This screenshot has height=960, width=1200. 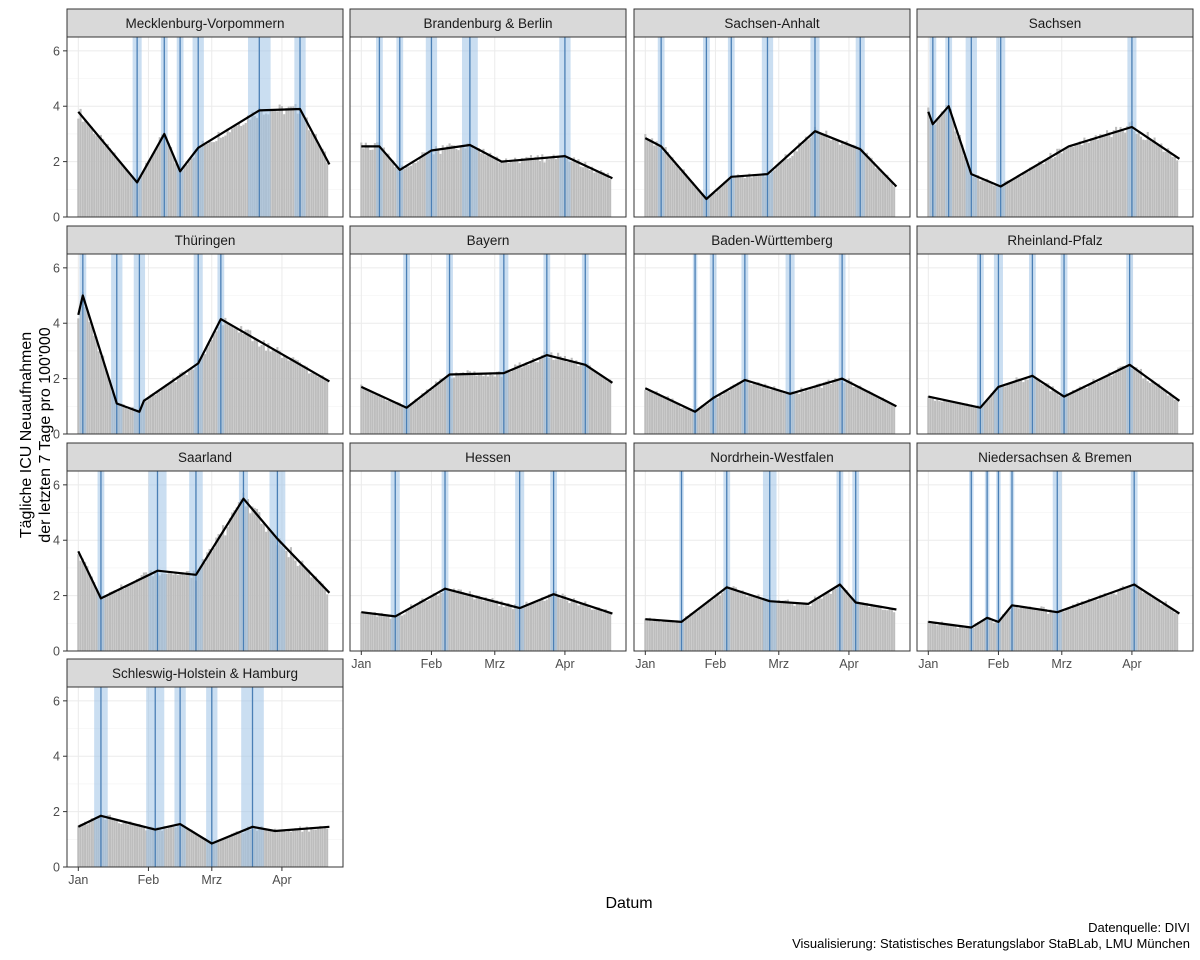 What do you see at coordinates (778, 664) in the screenshot?
I see `x-tick-label: Mrz` at bounding box center [778, 664].